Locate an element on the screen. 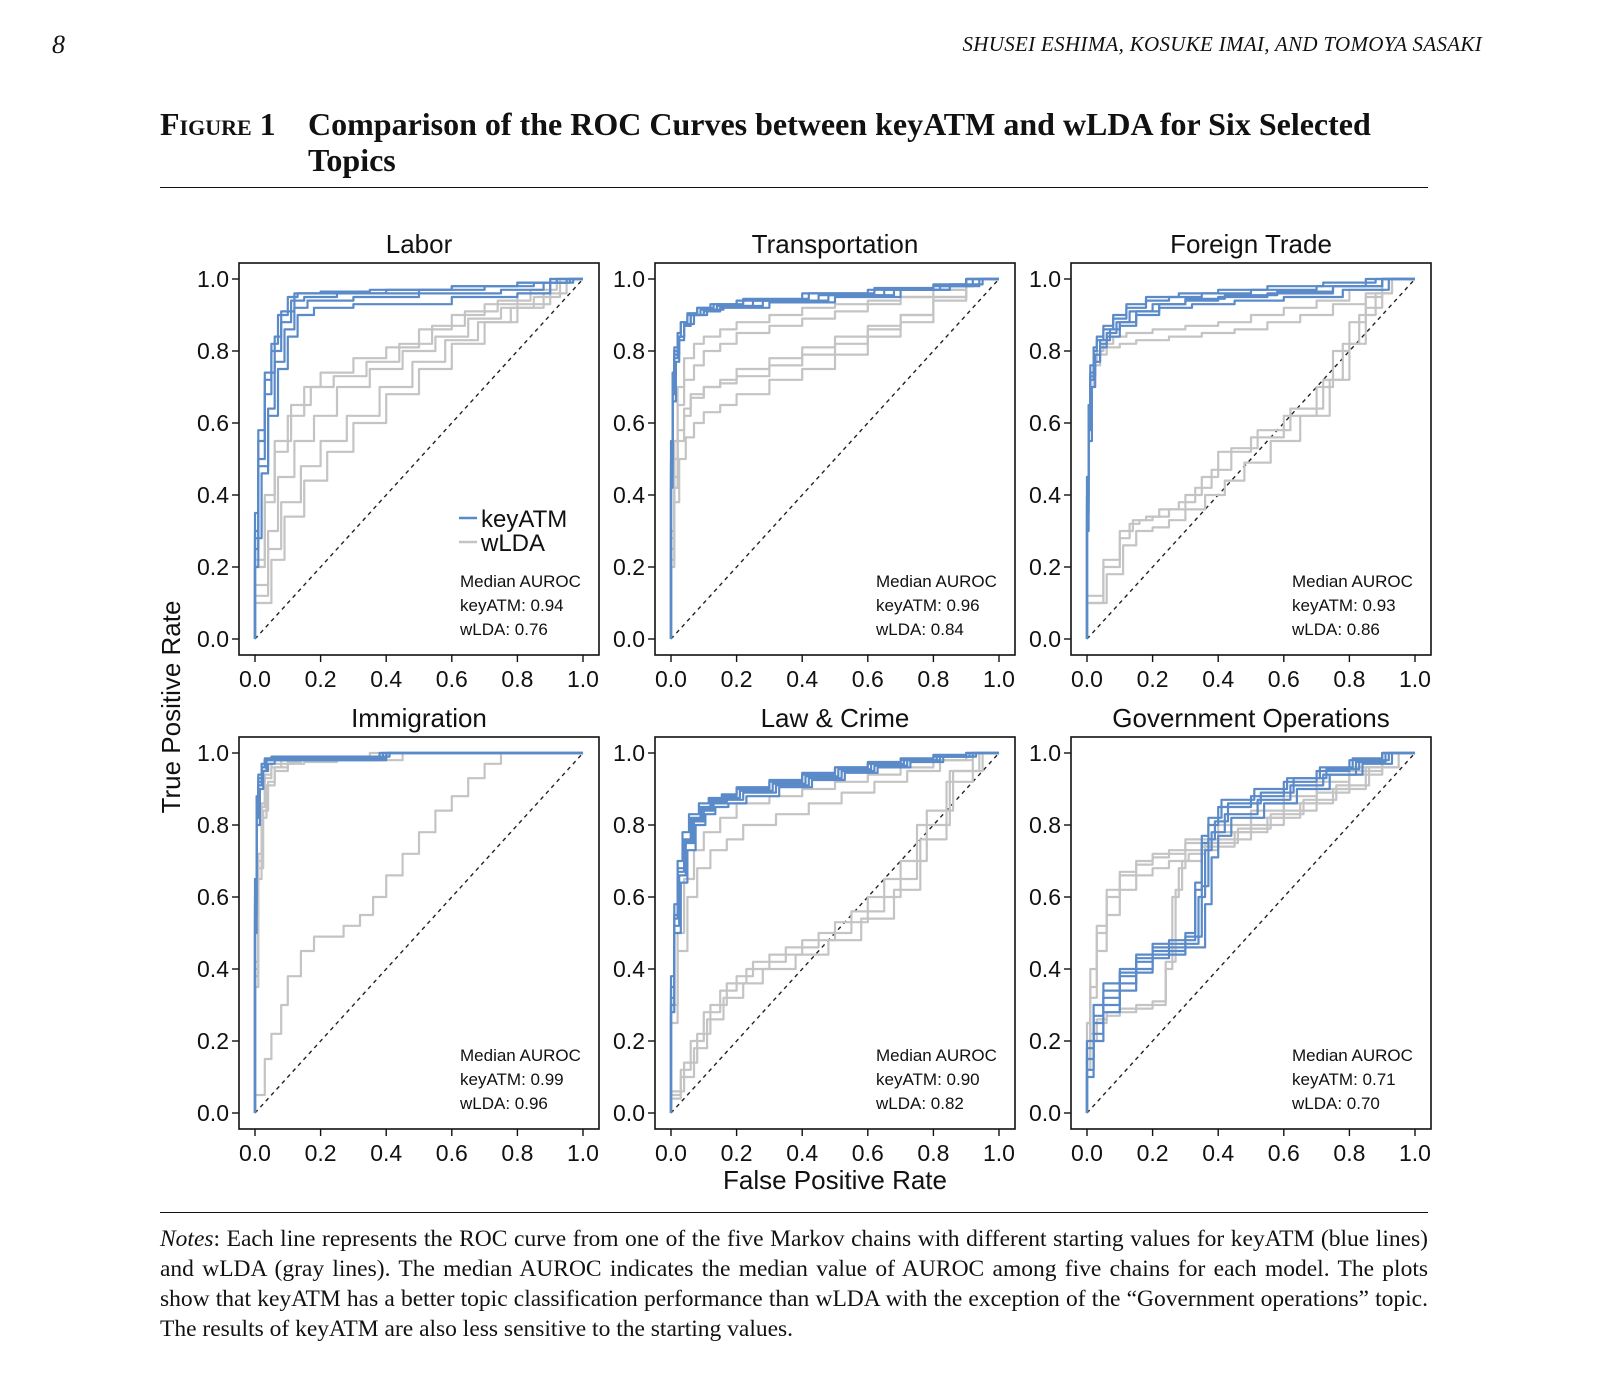 The image size is (1612, 1374). auroc-wlda: wLDA: 0.82 is located at coordinates (919, 1103).